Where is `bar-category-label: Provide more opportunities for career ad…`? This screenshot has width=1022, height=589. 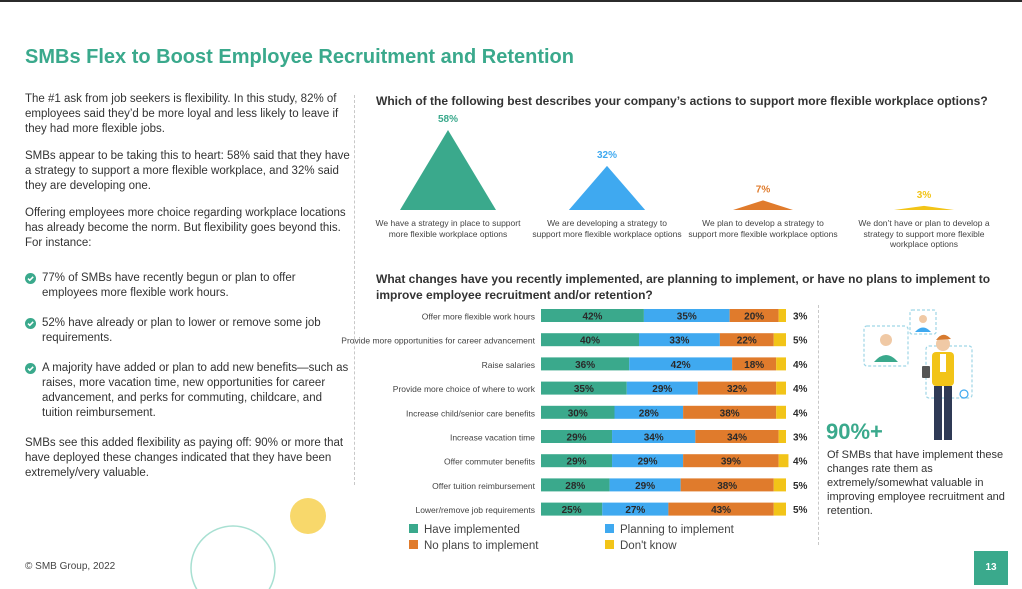 bar-category-label: Provide more opportunities for career ad… is located at coordinates (438, 341).